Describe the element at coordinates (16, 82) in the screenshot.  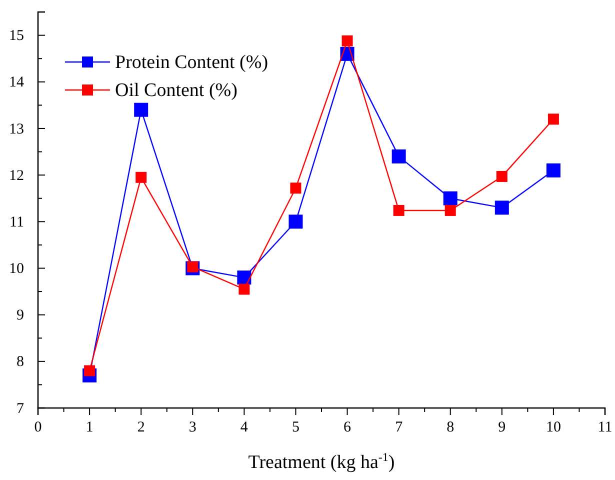
I see `y-tick-label: 14` at that location.